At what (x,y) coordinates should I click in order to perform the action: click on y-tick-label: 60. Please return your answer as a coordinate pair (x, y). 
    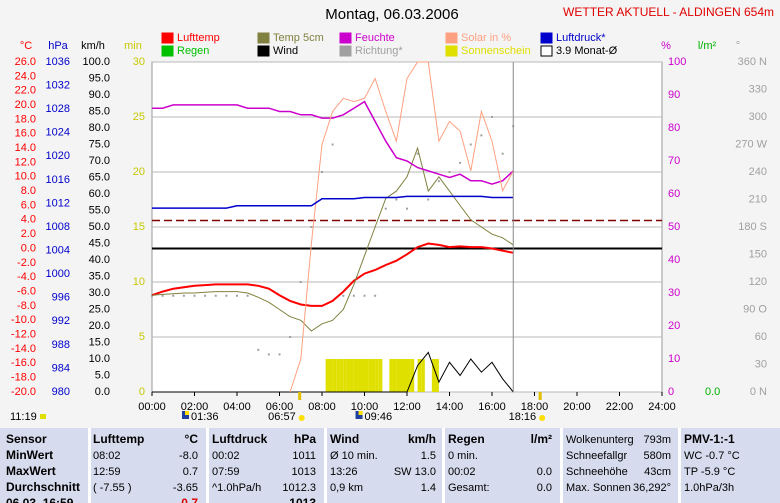
    Looking at the image, I should click on (674, 194).